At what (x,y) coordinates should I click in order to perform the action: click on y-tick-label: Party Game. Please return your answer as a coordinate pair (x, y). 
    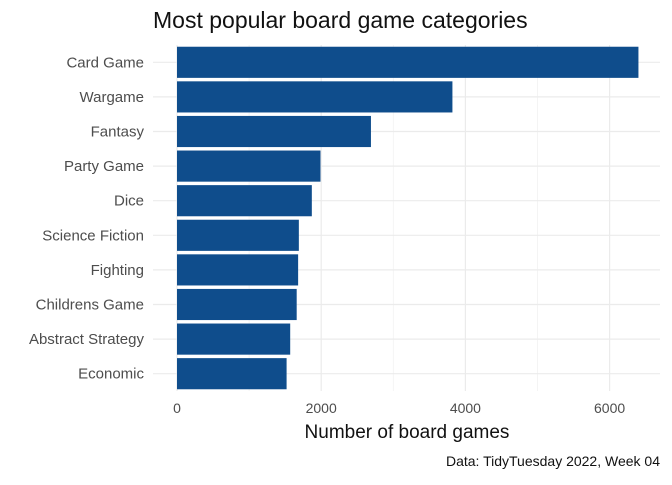
    Looking at the image, I should click on (104, 166).